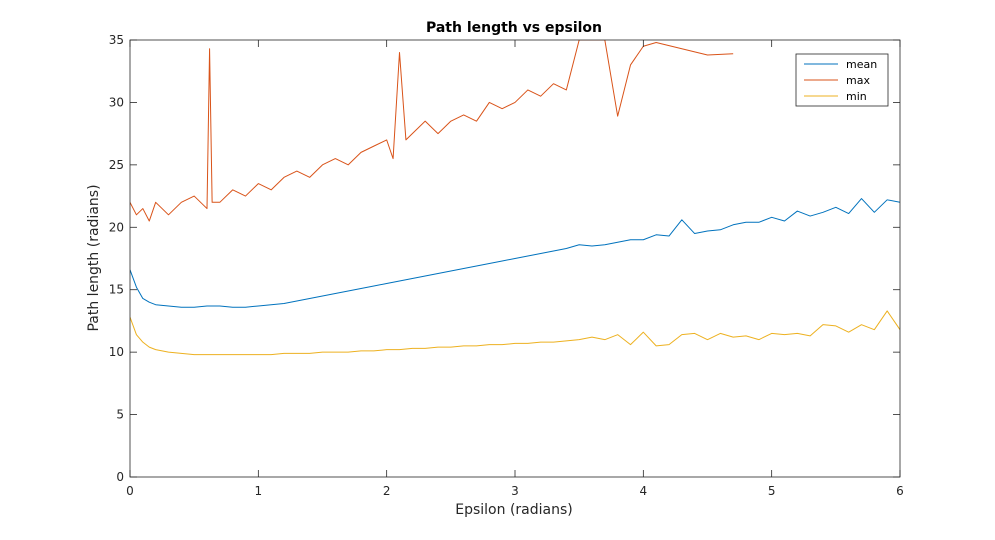 The height and width of the screenshot is (540, 995). I want to click on x-tick-label: 0, so click(130, 491).